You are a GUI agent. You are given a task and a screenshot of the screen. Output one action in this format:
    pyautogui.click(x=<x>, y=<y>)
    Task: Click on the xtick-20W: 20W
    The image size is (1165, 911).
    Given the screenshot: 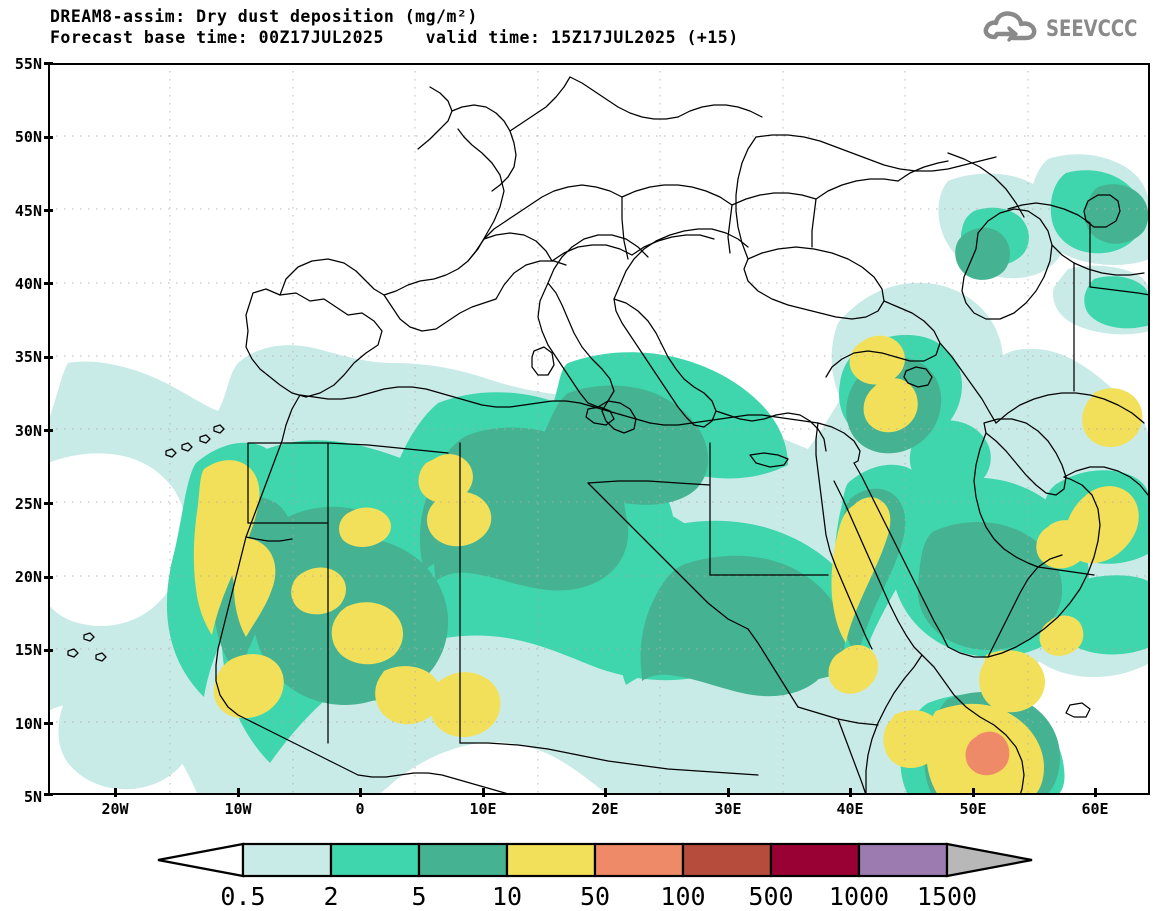 What is the action you would take?
    pyautogui.click(x=115, y=809)
    